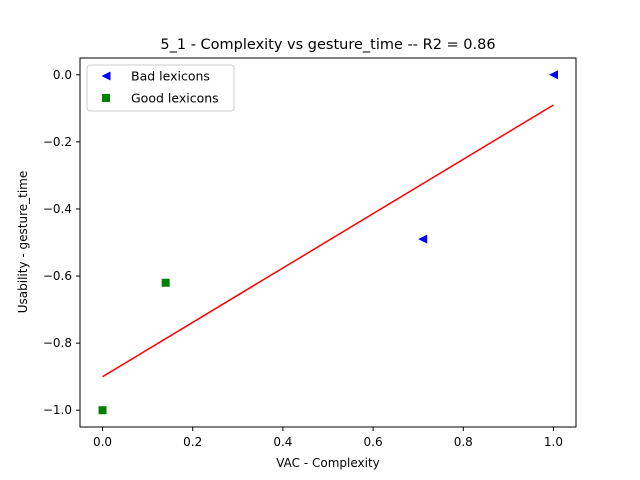  Describe the element at coordinates (102, 442) in the screenshot. I see `x-tick-label: 0.0` at that location.